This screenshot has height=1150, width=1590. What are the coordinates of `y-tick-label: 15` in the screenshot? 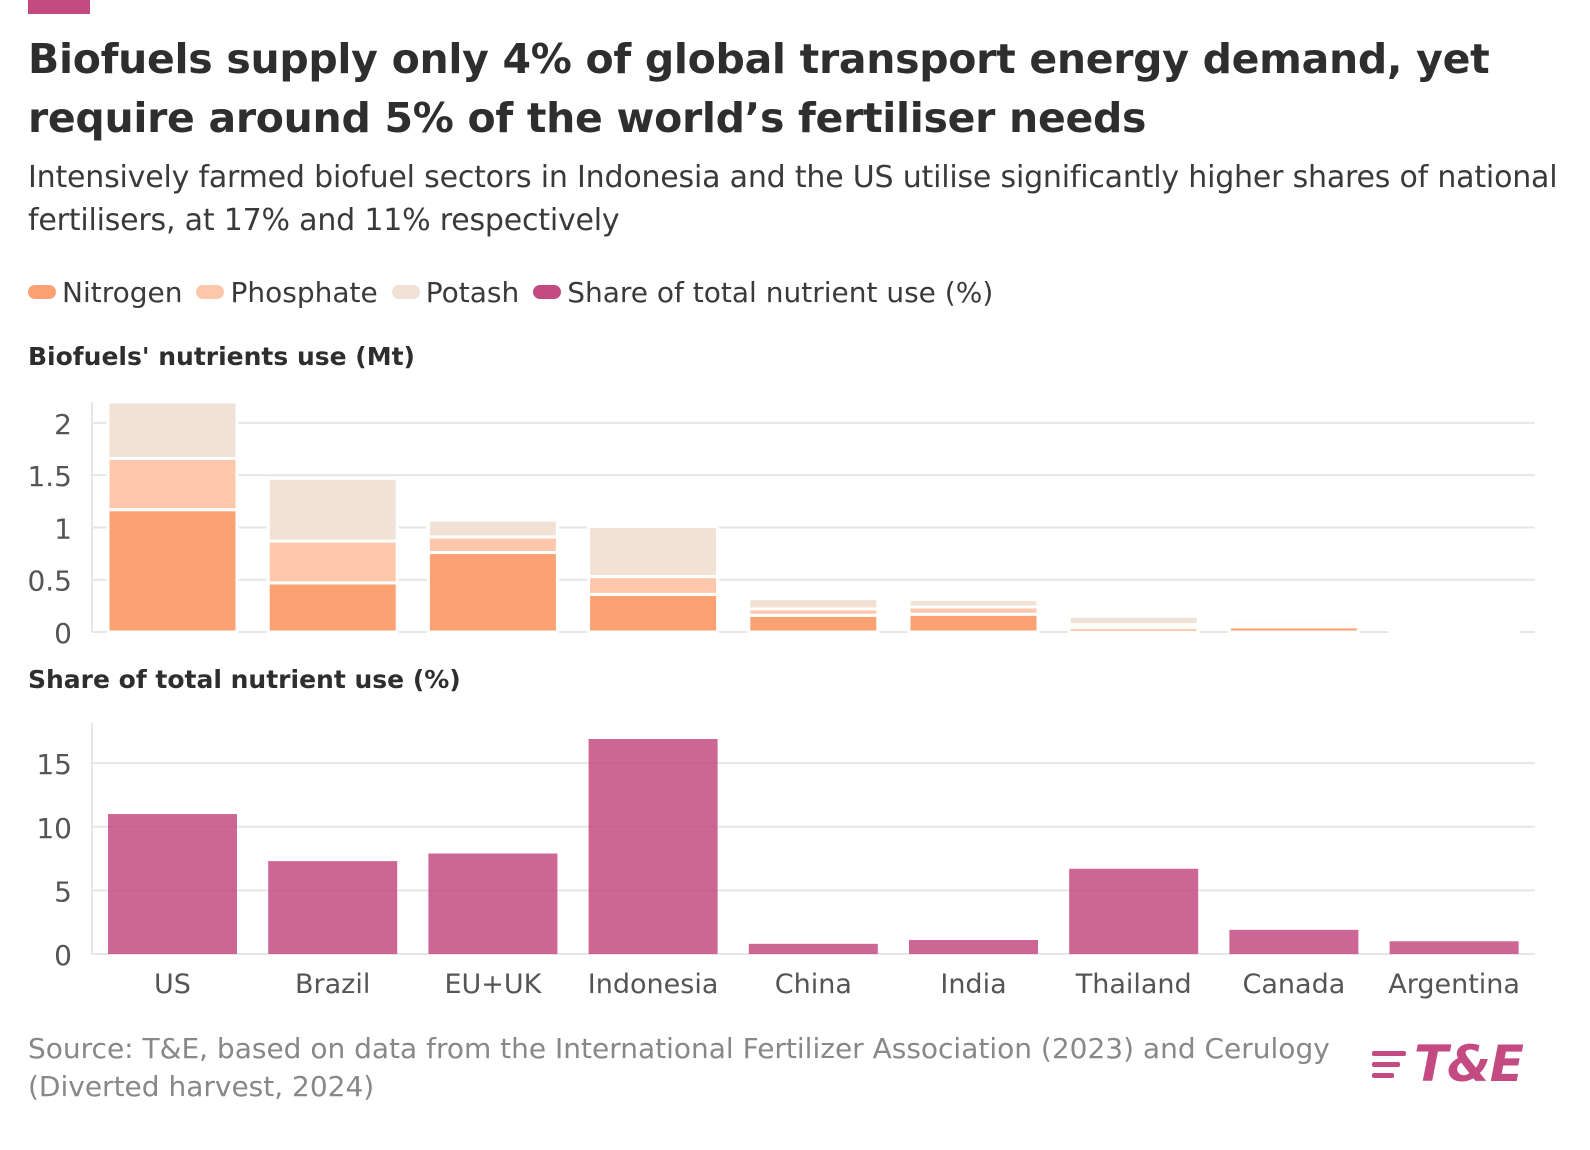 It's located at (54, 764).